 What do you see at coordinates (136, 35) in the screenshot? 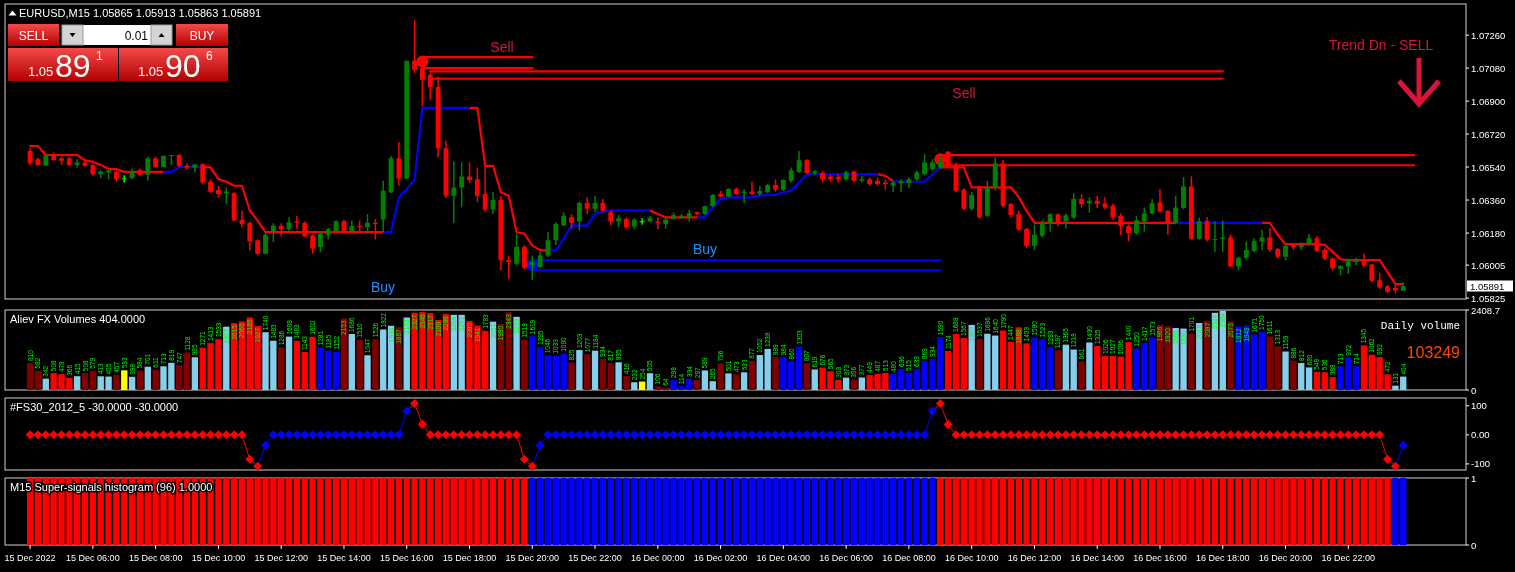
I see `annotation: 0.01` at bounding box center [136, 35].